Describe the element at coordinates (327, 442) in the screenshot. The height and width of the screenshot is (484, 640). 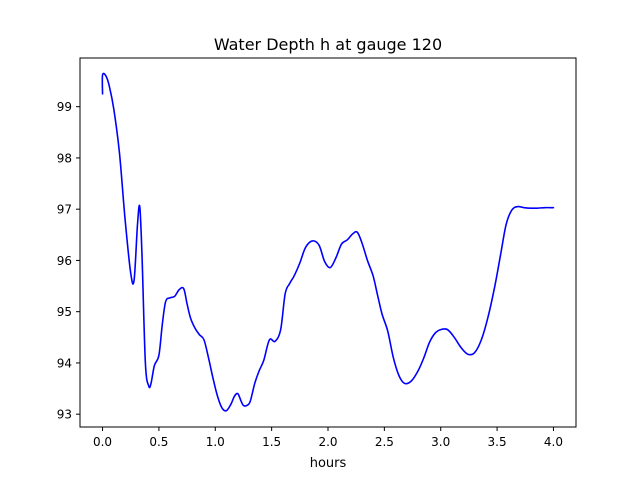
I see `x-tick-label: 2.0` at that location.